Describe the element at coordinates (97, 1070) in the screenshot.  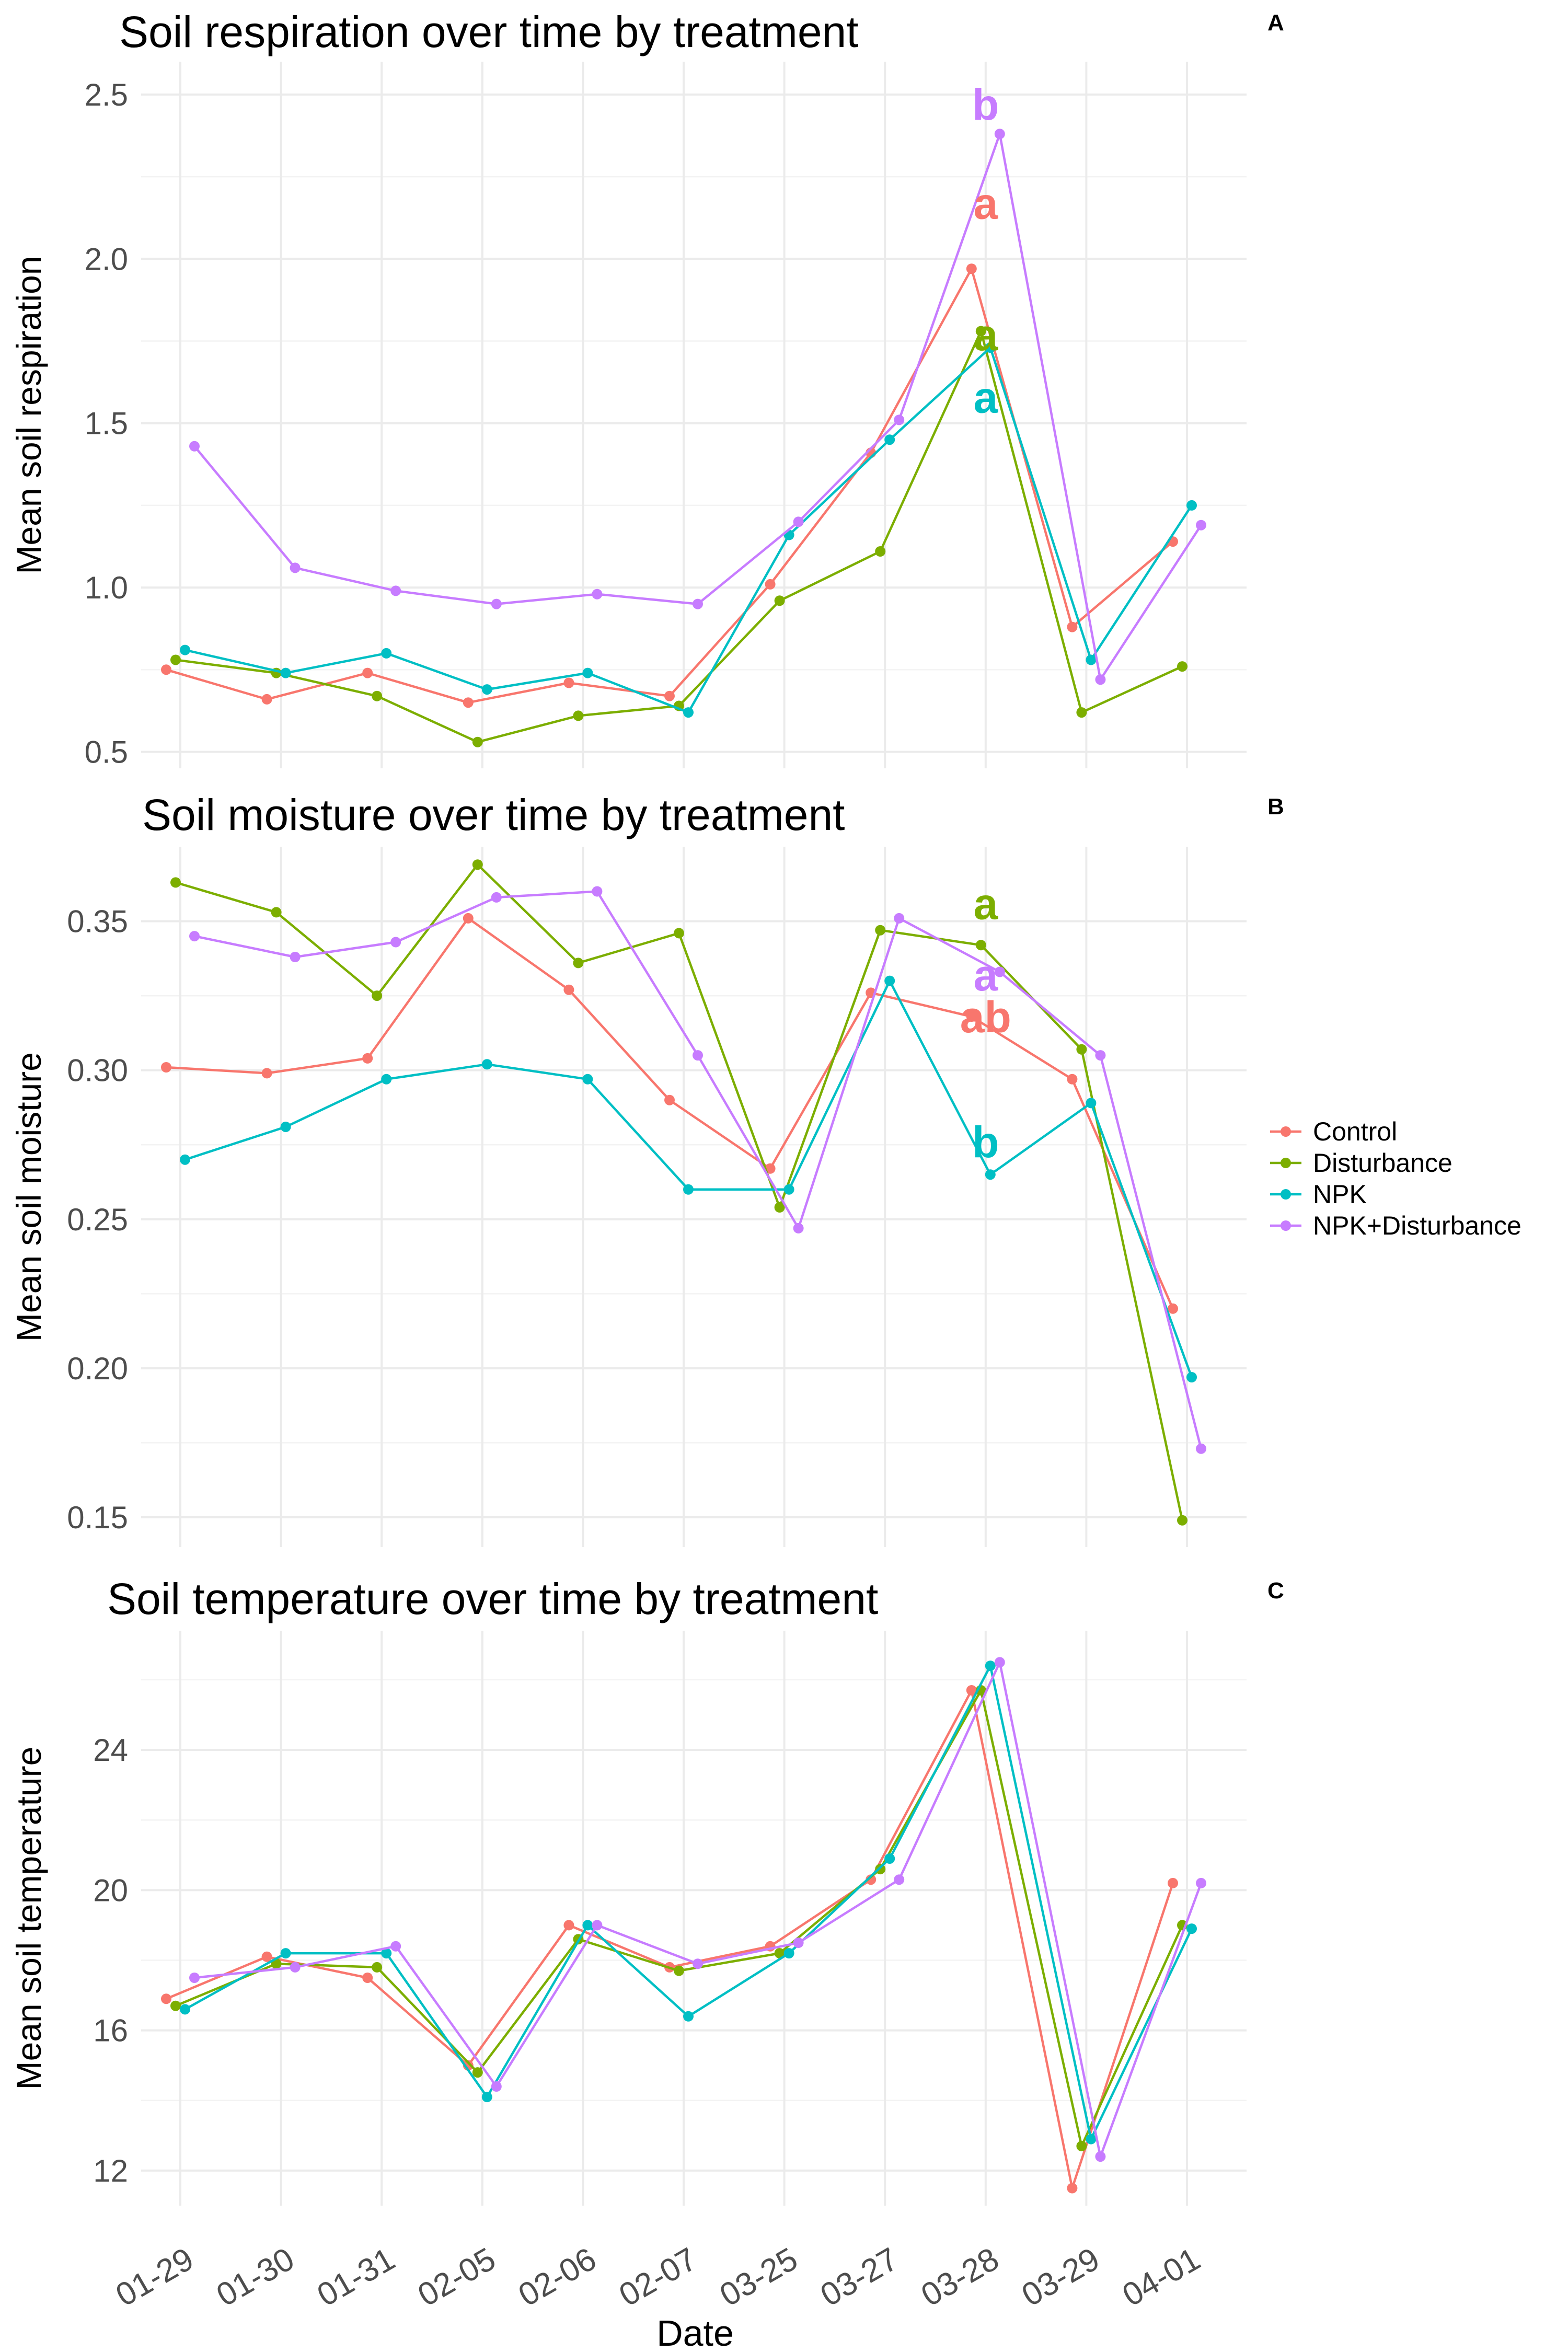
I see `y-tick-label: 0.30` at that location.